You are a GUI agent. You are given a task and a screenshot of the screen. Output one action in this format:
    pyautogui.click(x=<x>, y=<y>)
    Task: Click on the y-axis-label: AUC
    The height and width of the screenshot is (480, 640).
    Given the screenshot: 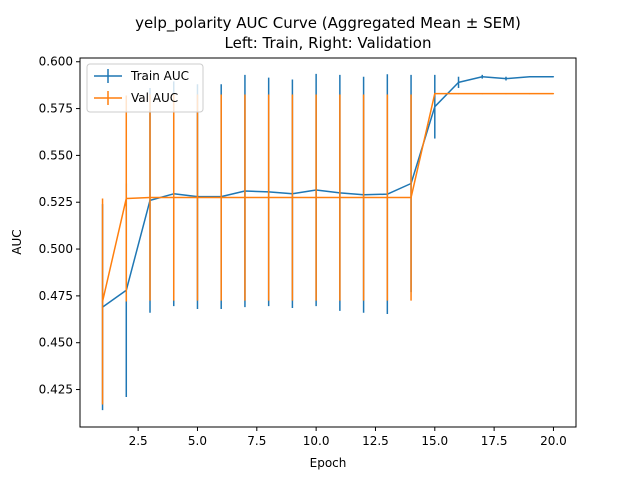 What is the action you would take?
    pyautogui.click(x=17, y=241)
    